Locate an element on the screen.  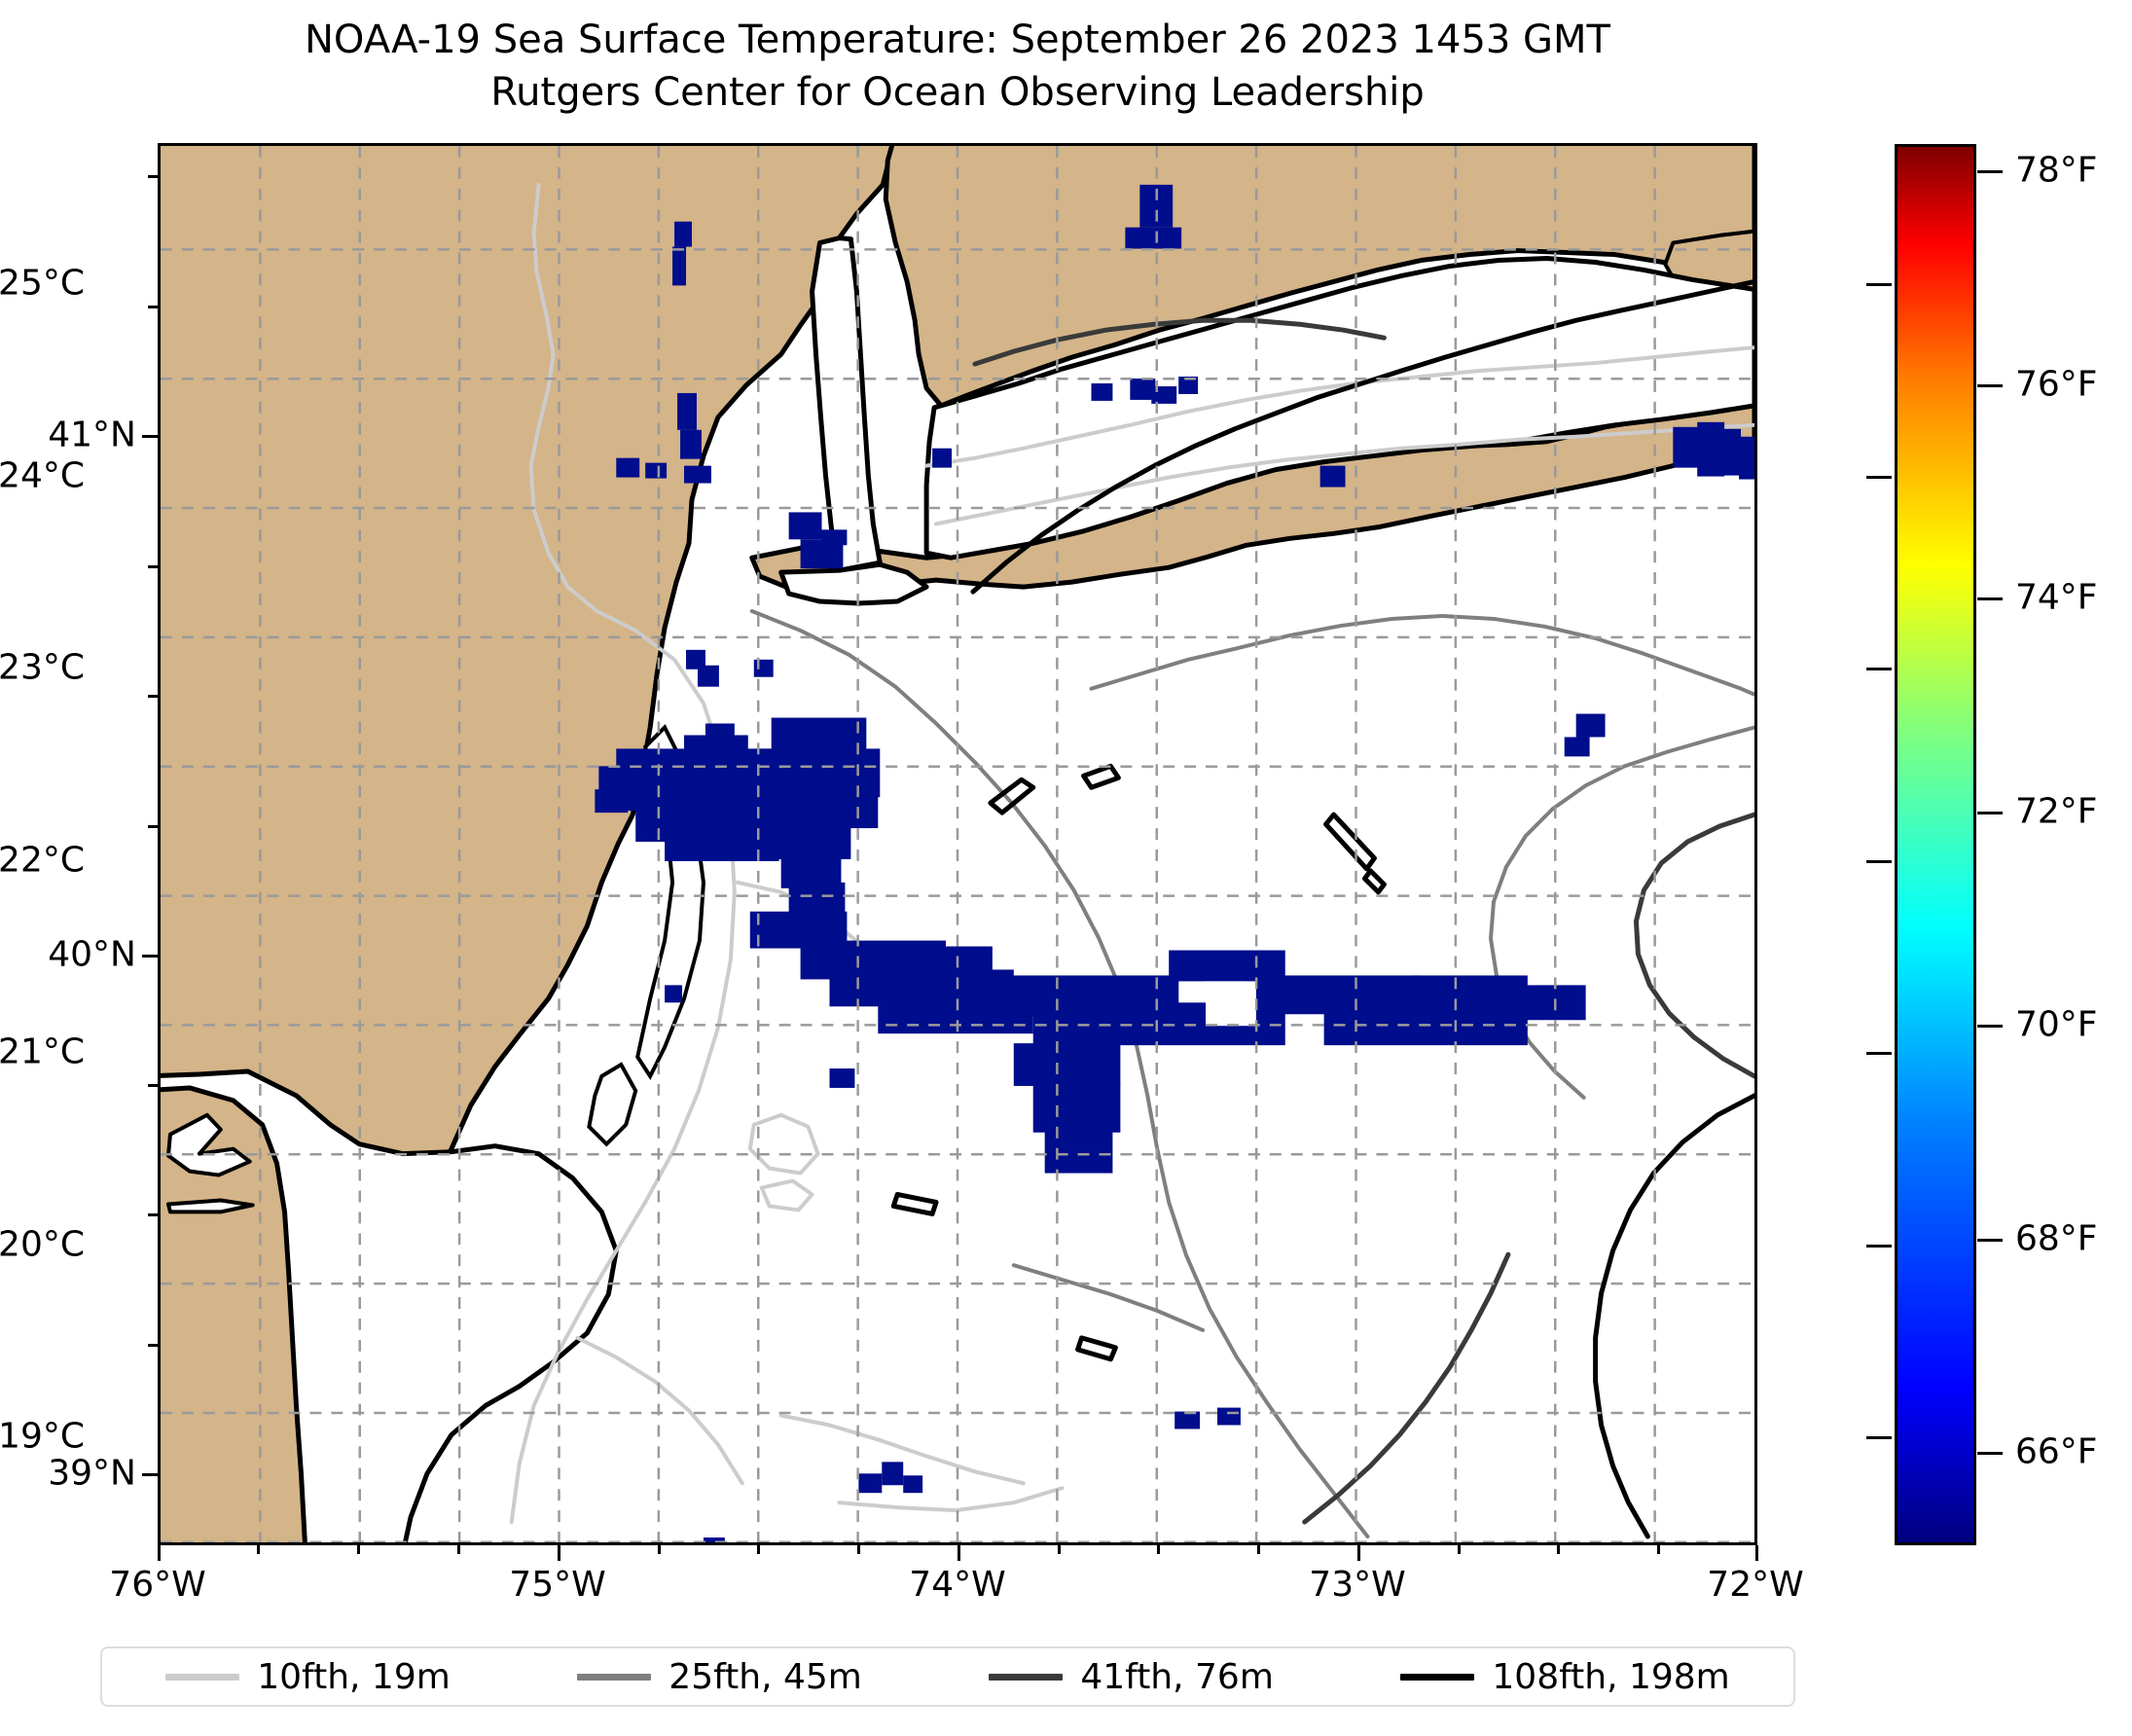
cb-c-label-23: 23°C is located at coordinates (42, 668).